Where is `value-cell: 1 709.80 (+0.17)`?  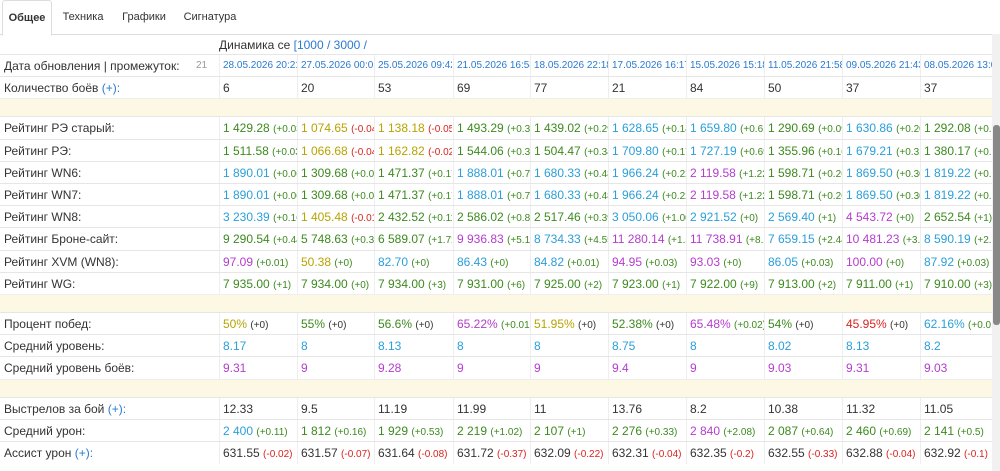
value-cell: 1 709.80 (+0.17) is located at coordinates (647, 150).